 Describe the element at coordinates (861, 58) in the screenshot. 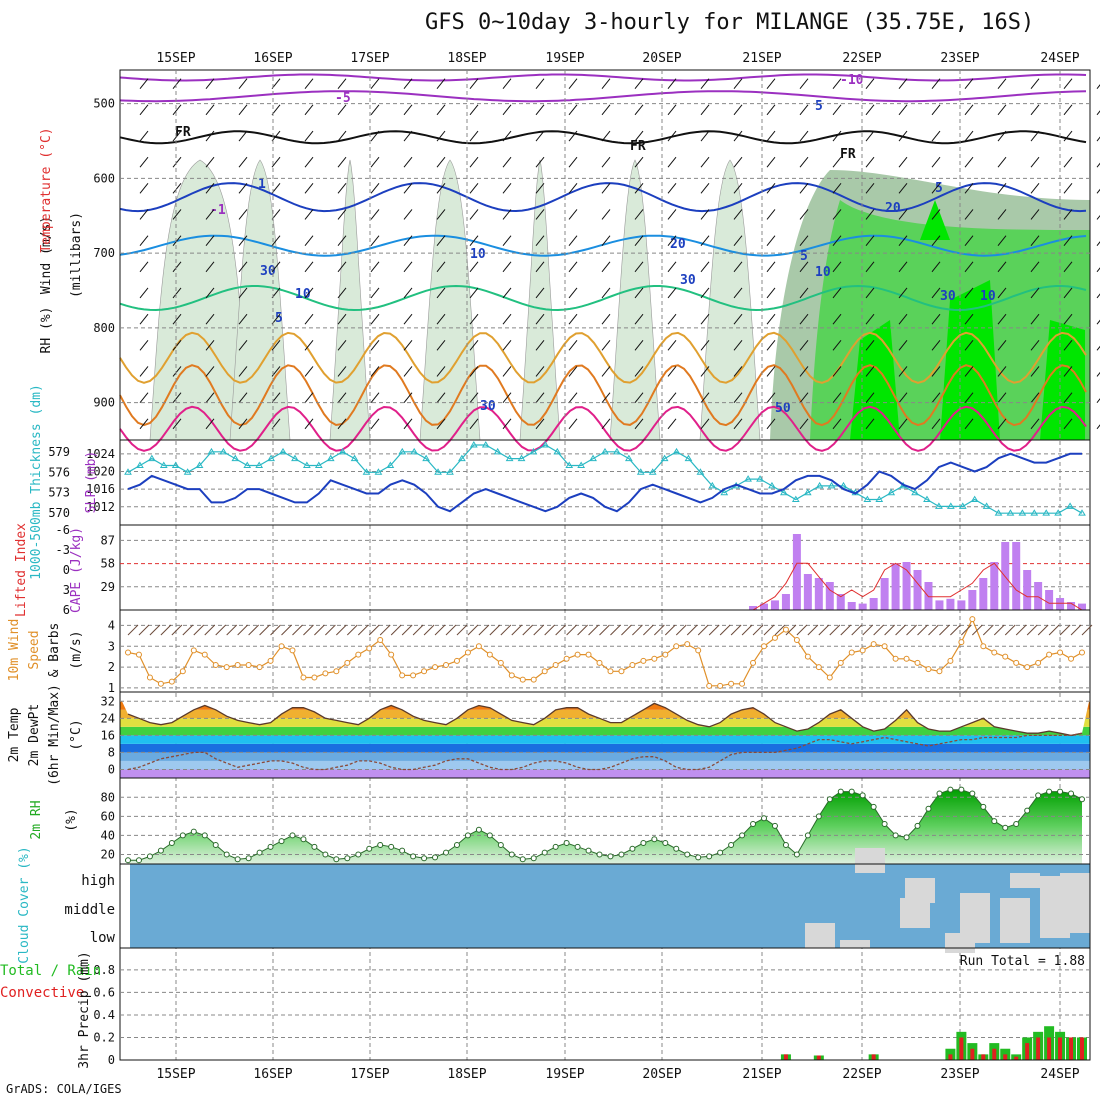

I see `date-label-top: 22SEP` at that location.